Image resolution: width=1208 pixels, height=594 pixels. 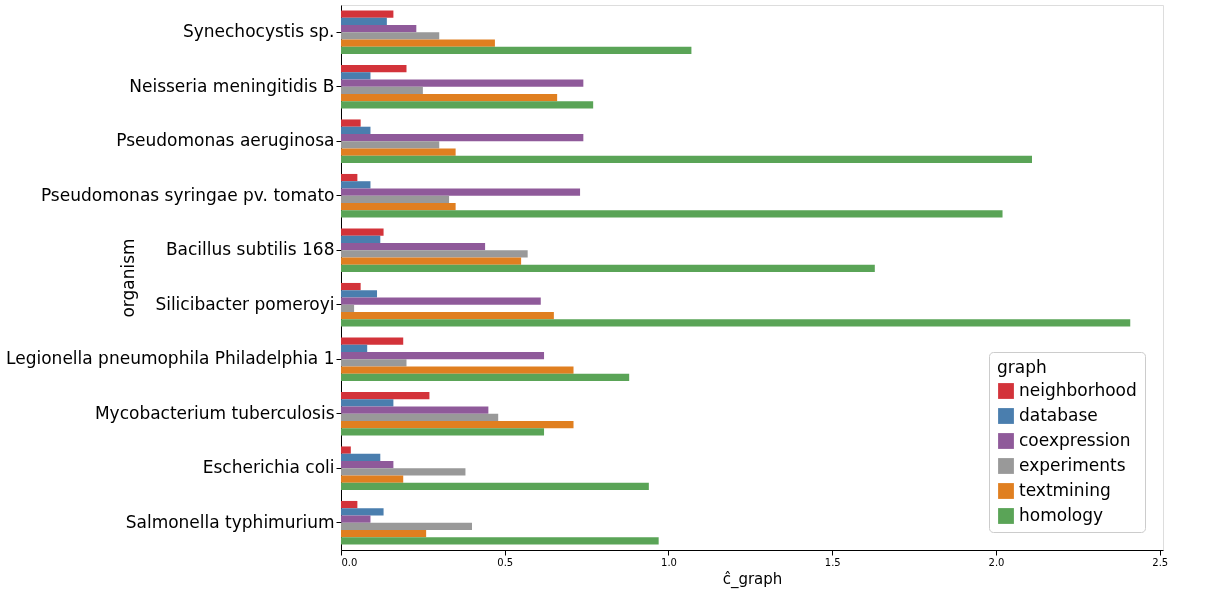 What do you see at coordinates (232, 85) in the screenshot?
I see `y-tick-label: Neisseria meningitidis B` at bounding box center [232, 85].